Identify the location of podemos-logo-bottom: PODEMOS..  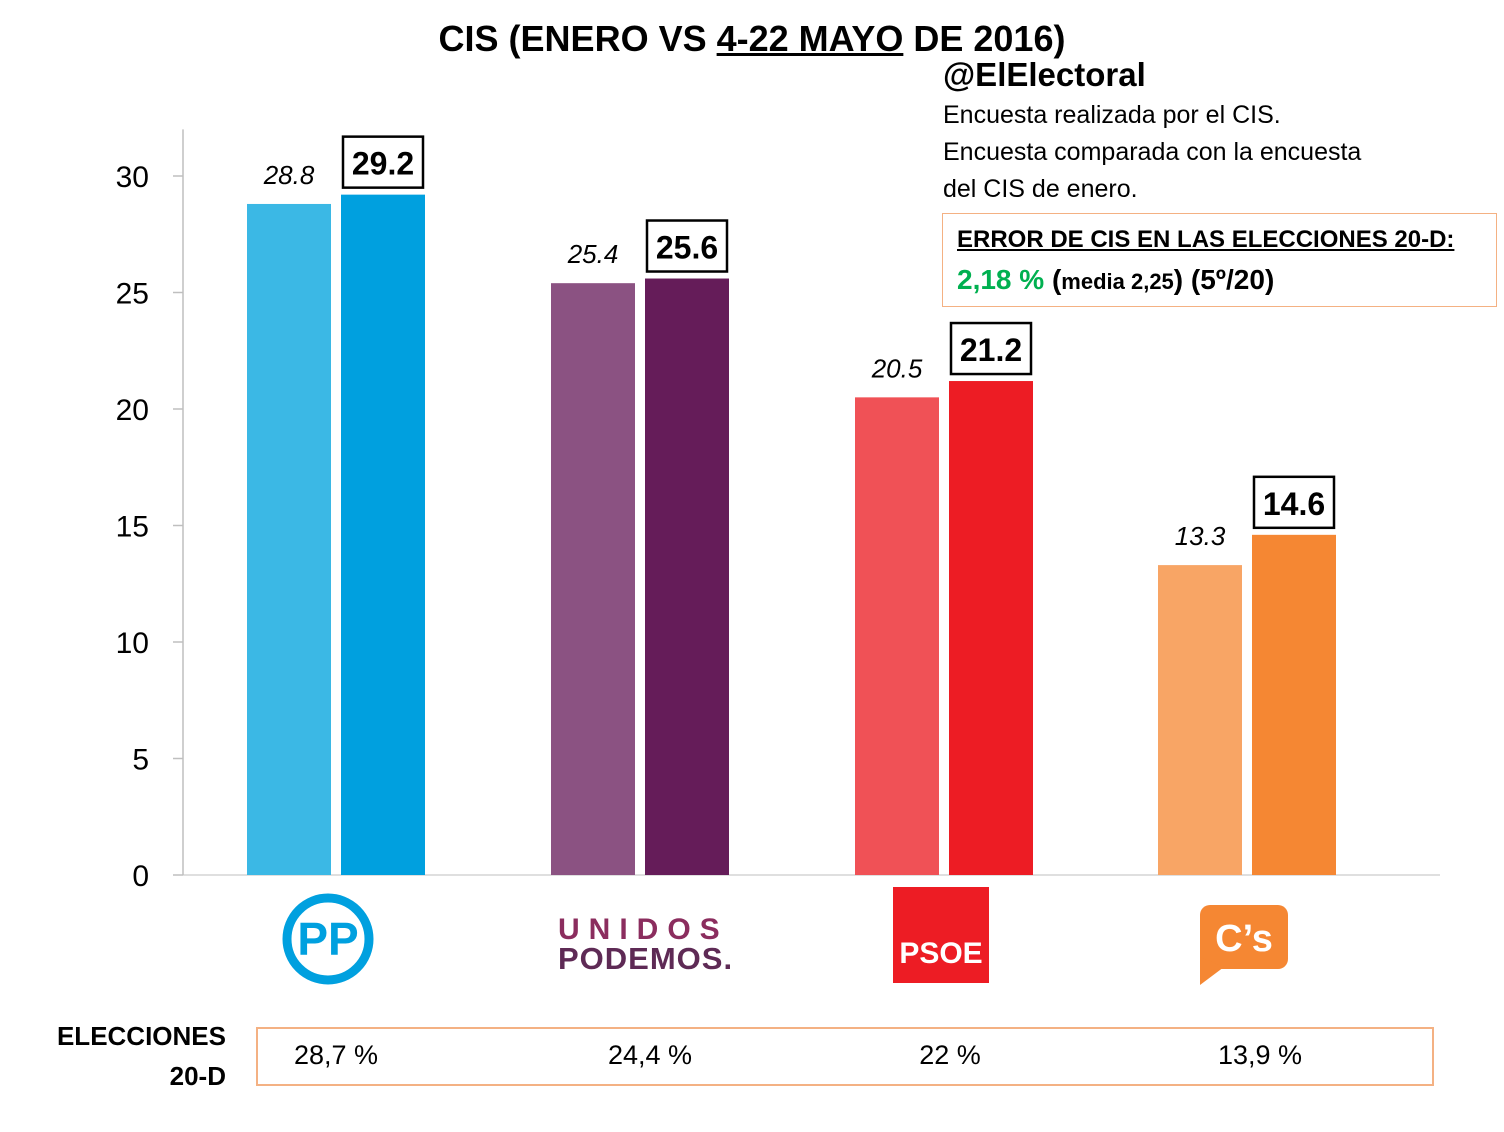
(645, 958).